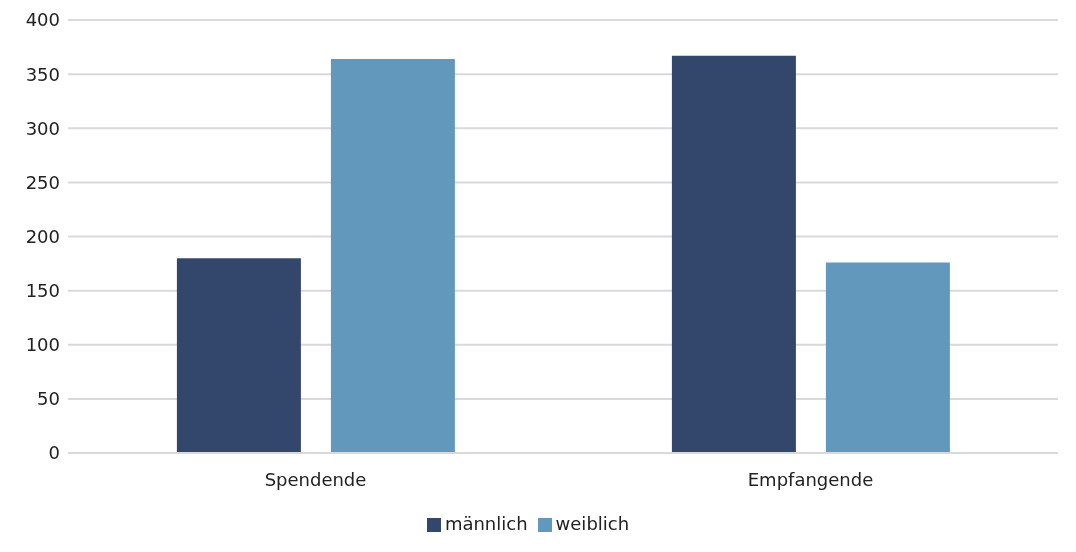 This screenshot has height=552, width=1076. Describe the element at coordinates (592, 523) in the screenshot. I see `legend-label: weiblich` at that location.